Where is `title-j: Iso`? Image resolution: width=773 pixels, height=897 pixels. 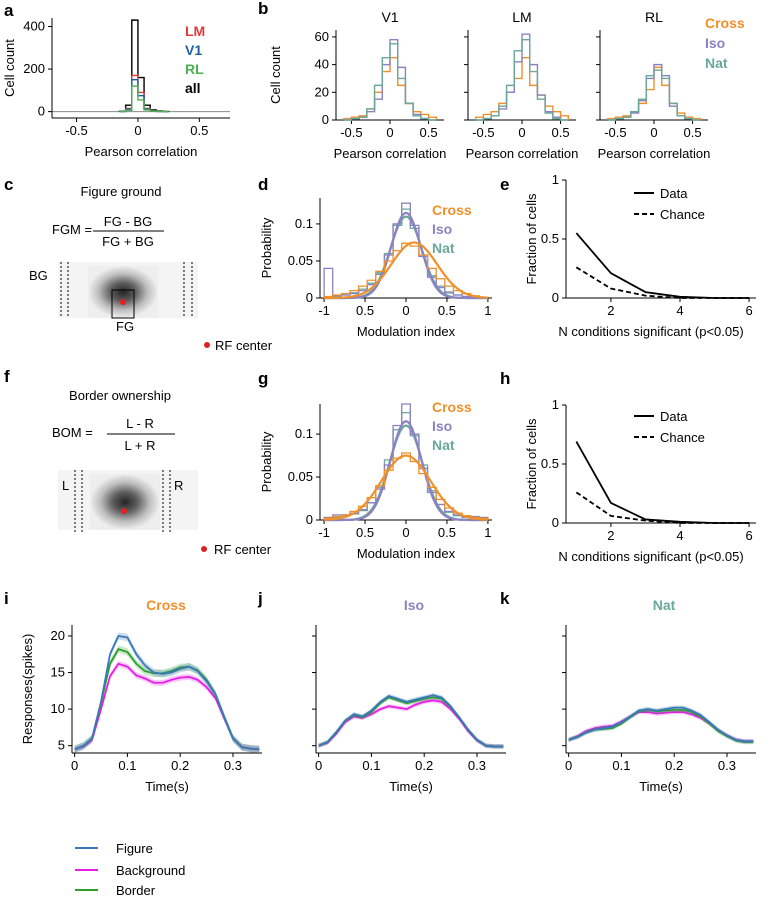 title-j: Iso is located at coordinates (414, 605).